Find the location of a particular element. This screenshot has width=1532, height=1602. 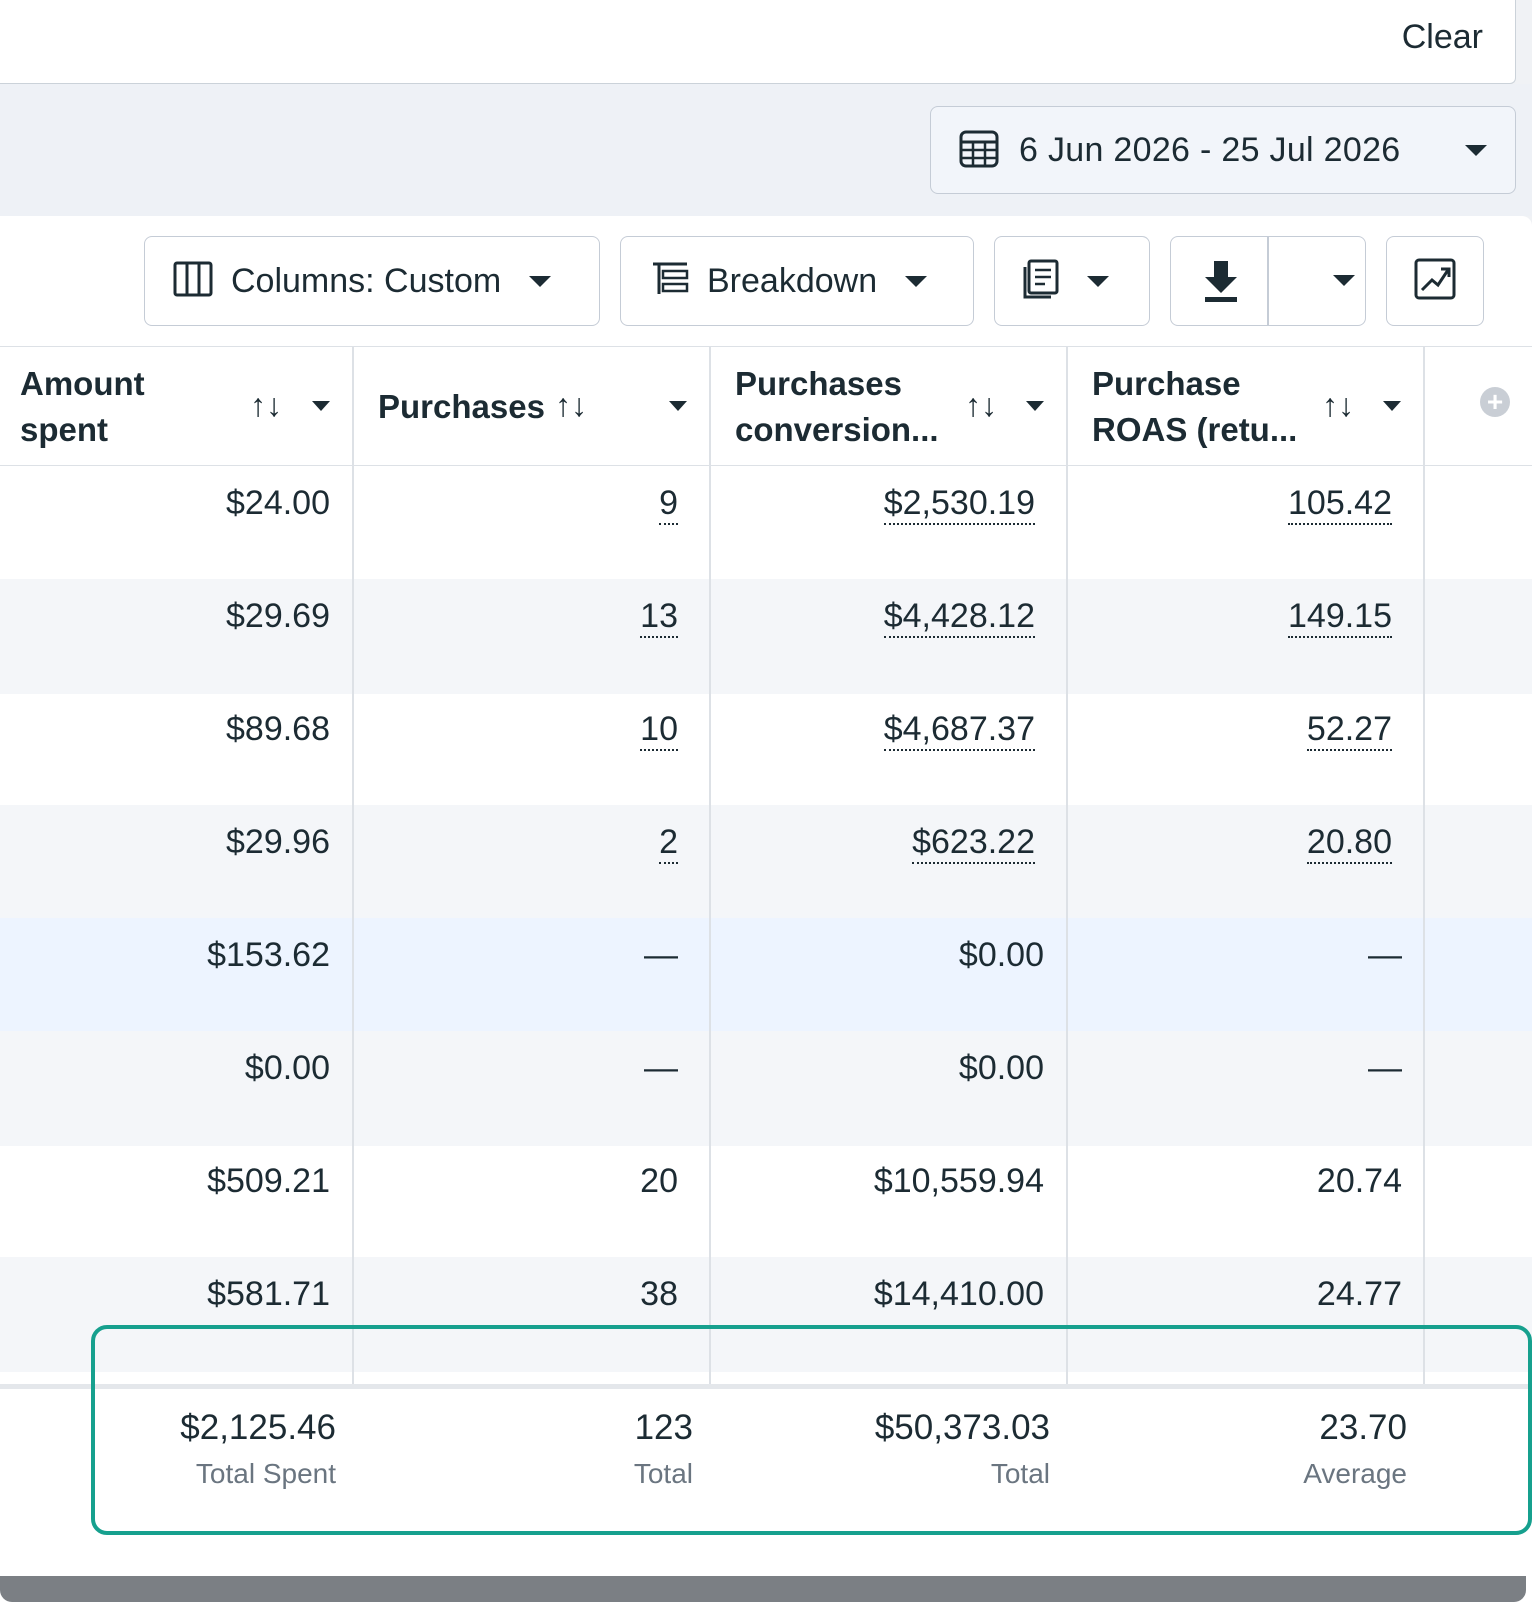

table-row: $29.69 13 $4,428.12 149.15 is located at coordinates (766, 636).